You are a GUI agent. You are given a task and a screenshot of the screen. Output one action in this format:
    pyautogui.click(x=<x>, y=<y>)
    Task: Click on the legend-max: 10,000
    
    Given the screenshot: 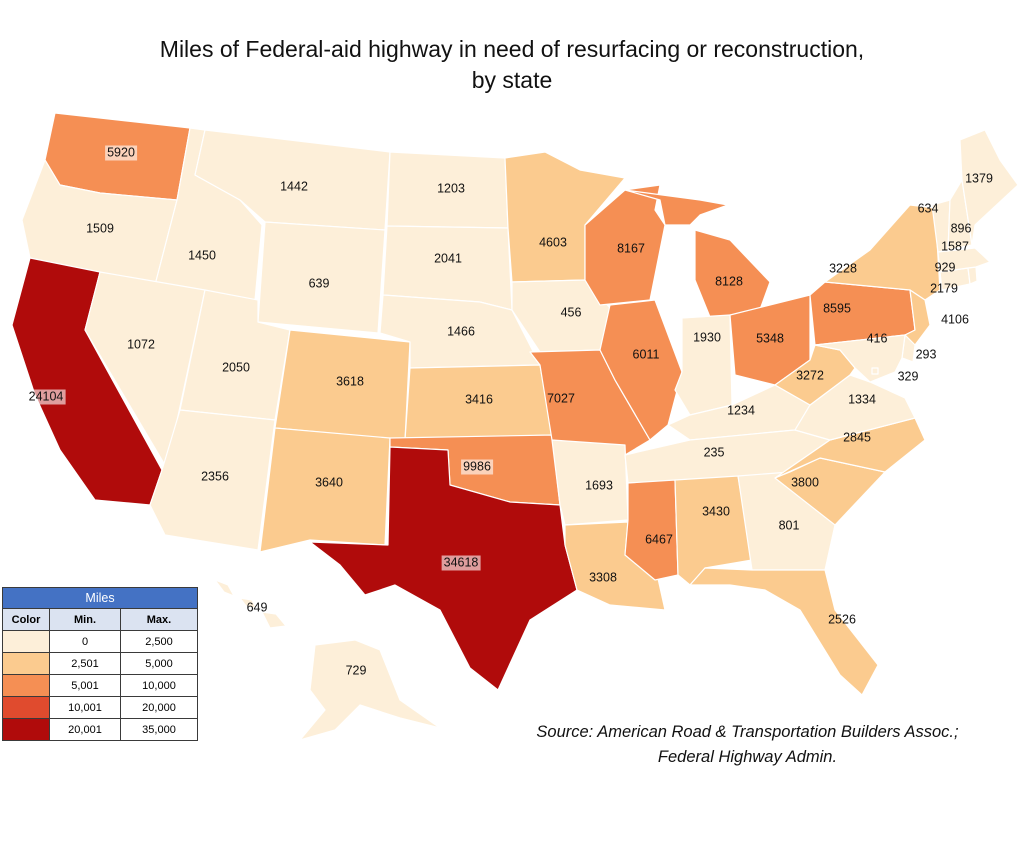 What is the action you would take?
    pyautogui.click(x=159, y=685)
    